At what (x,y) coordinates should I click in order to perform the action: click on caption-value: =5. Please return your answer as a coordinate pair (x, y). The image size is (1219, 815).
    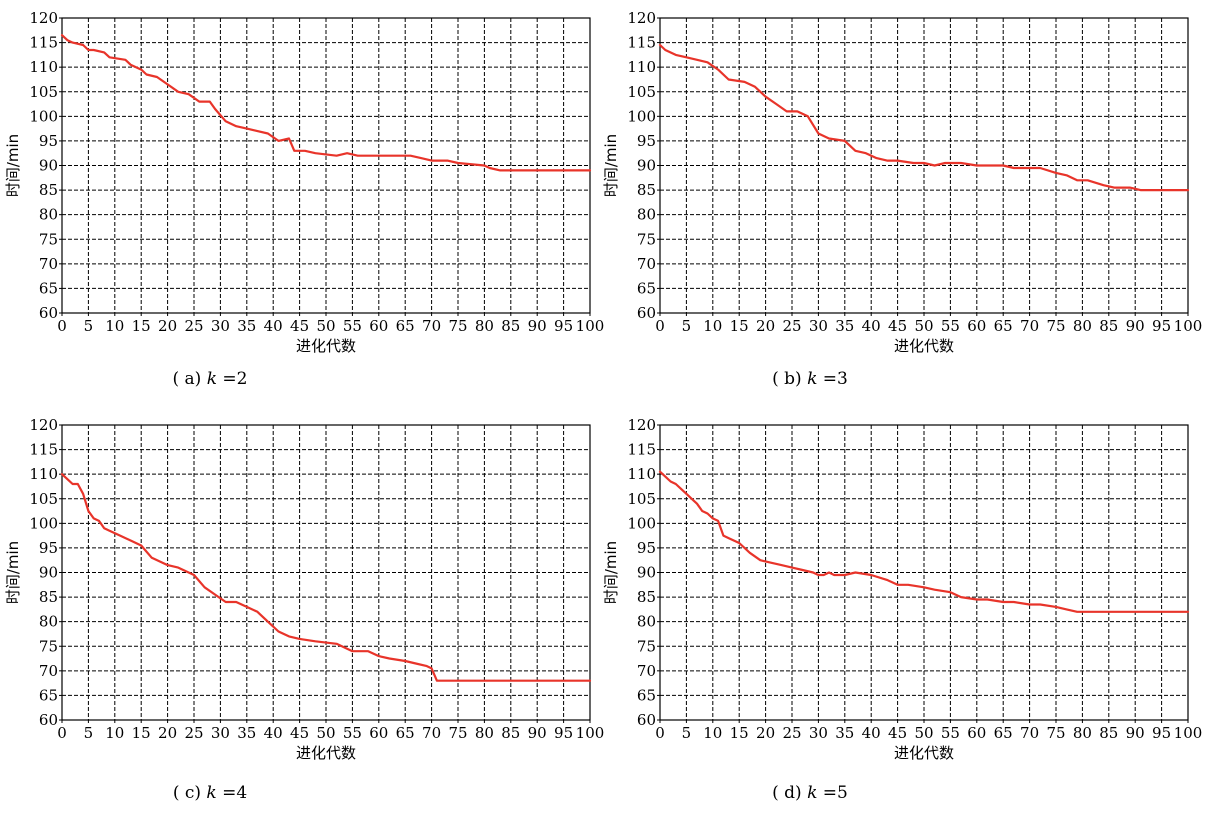
    Looking at the image, I should click on (832, 793).